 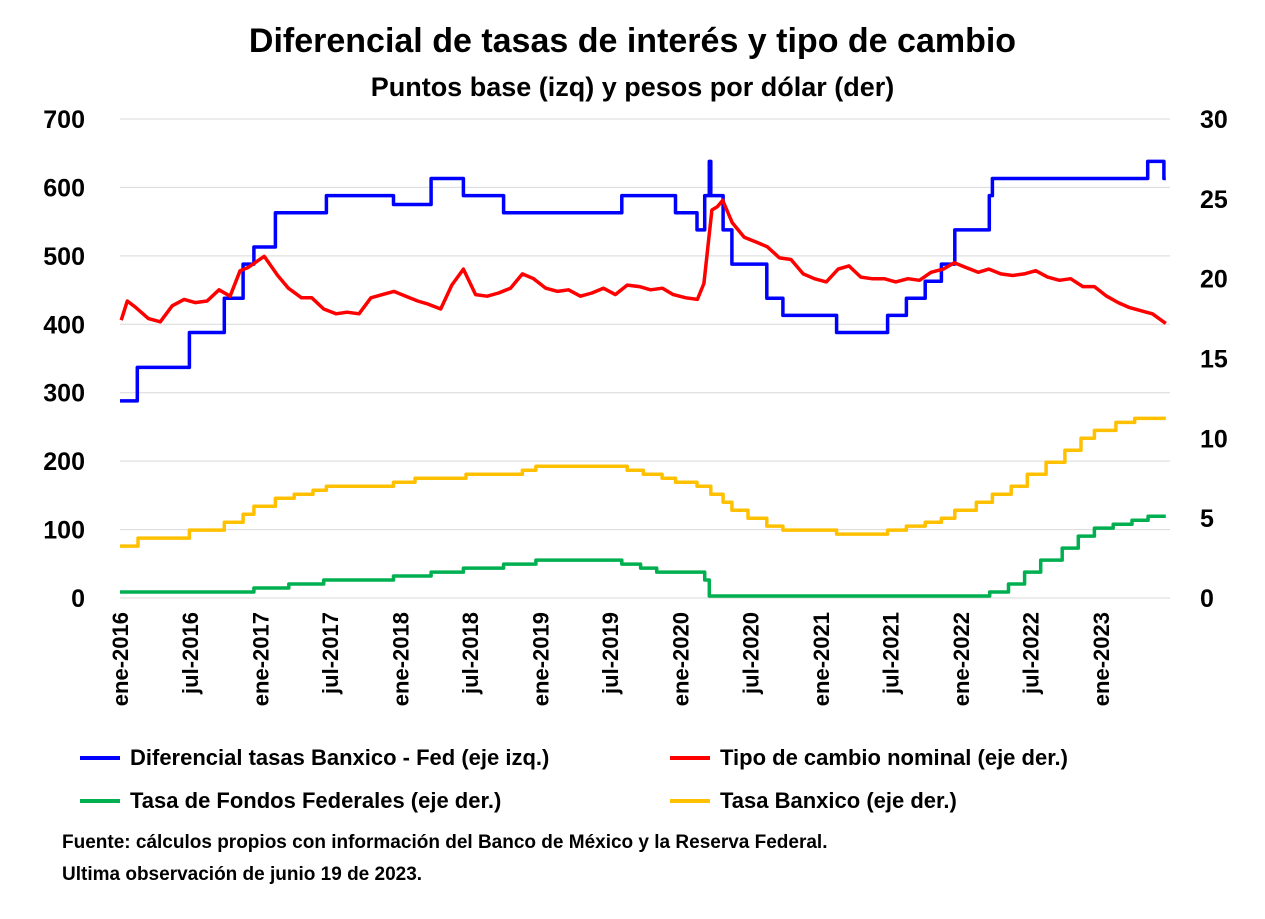 What do you see at coordinates (64, 394) in the screenshot?
I see `y-left-tick-label: 300` at bounding box center [64, 394].